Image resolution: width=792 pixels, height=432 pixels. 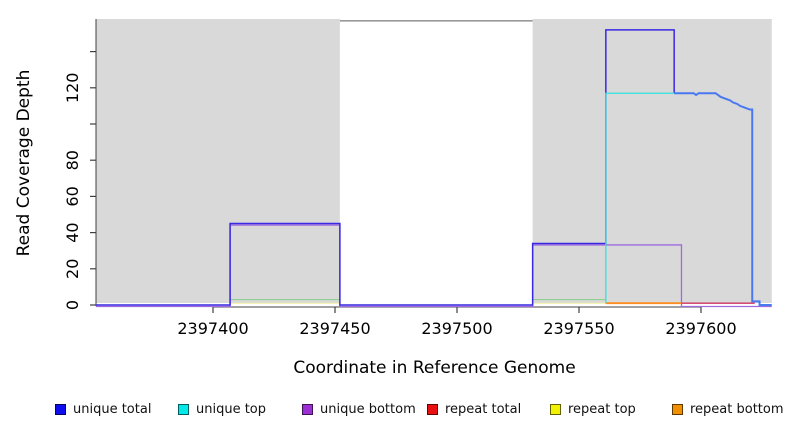 What do you see at coordinates (72, 88) in the screenshot?
I see `y-tick-label: 120` at bounding box center [72, 88].